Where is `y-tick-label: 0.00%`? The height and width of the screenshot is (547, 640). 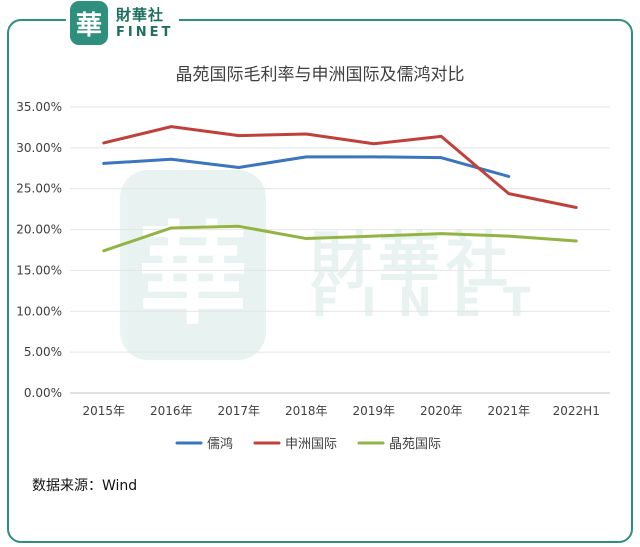 y-tick-label: 0.00% is located at coordinates (43, 393).